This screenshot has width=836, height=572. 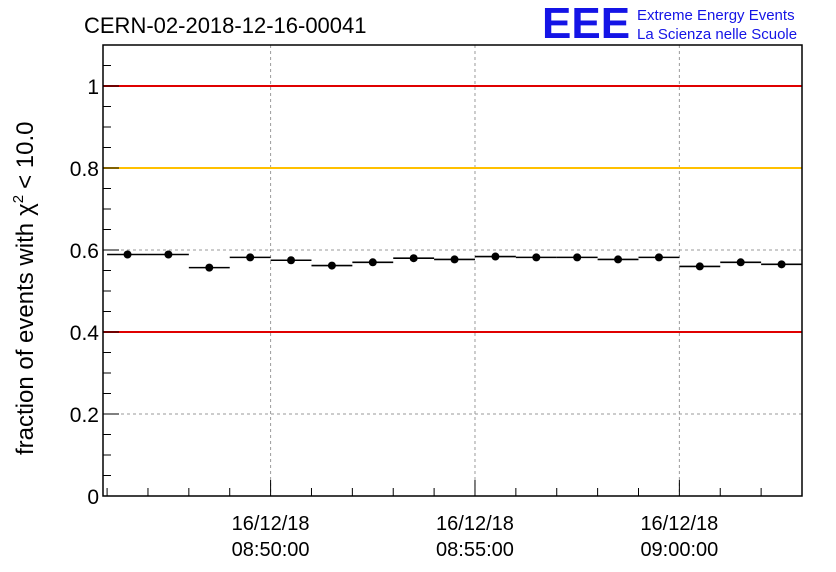 I want to click on x-tick-time-1: 08:55:00, so click(x=475, y=550).